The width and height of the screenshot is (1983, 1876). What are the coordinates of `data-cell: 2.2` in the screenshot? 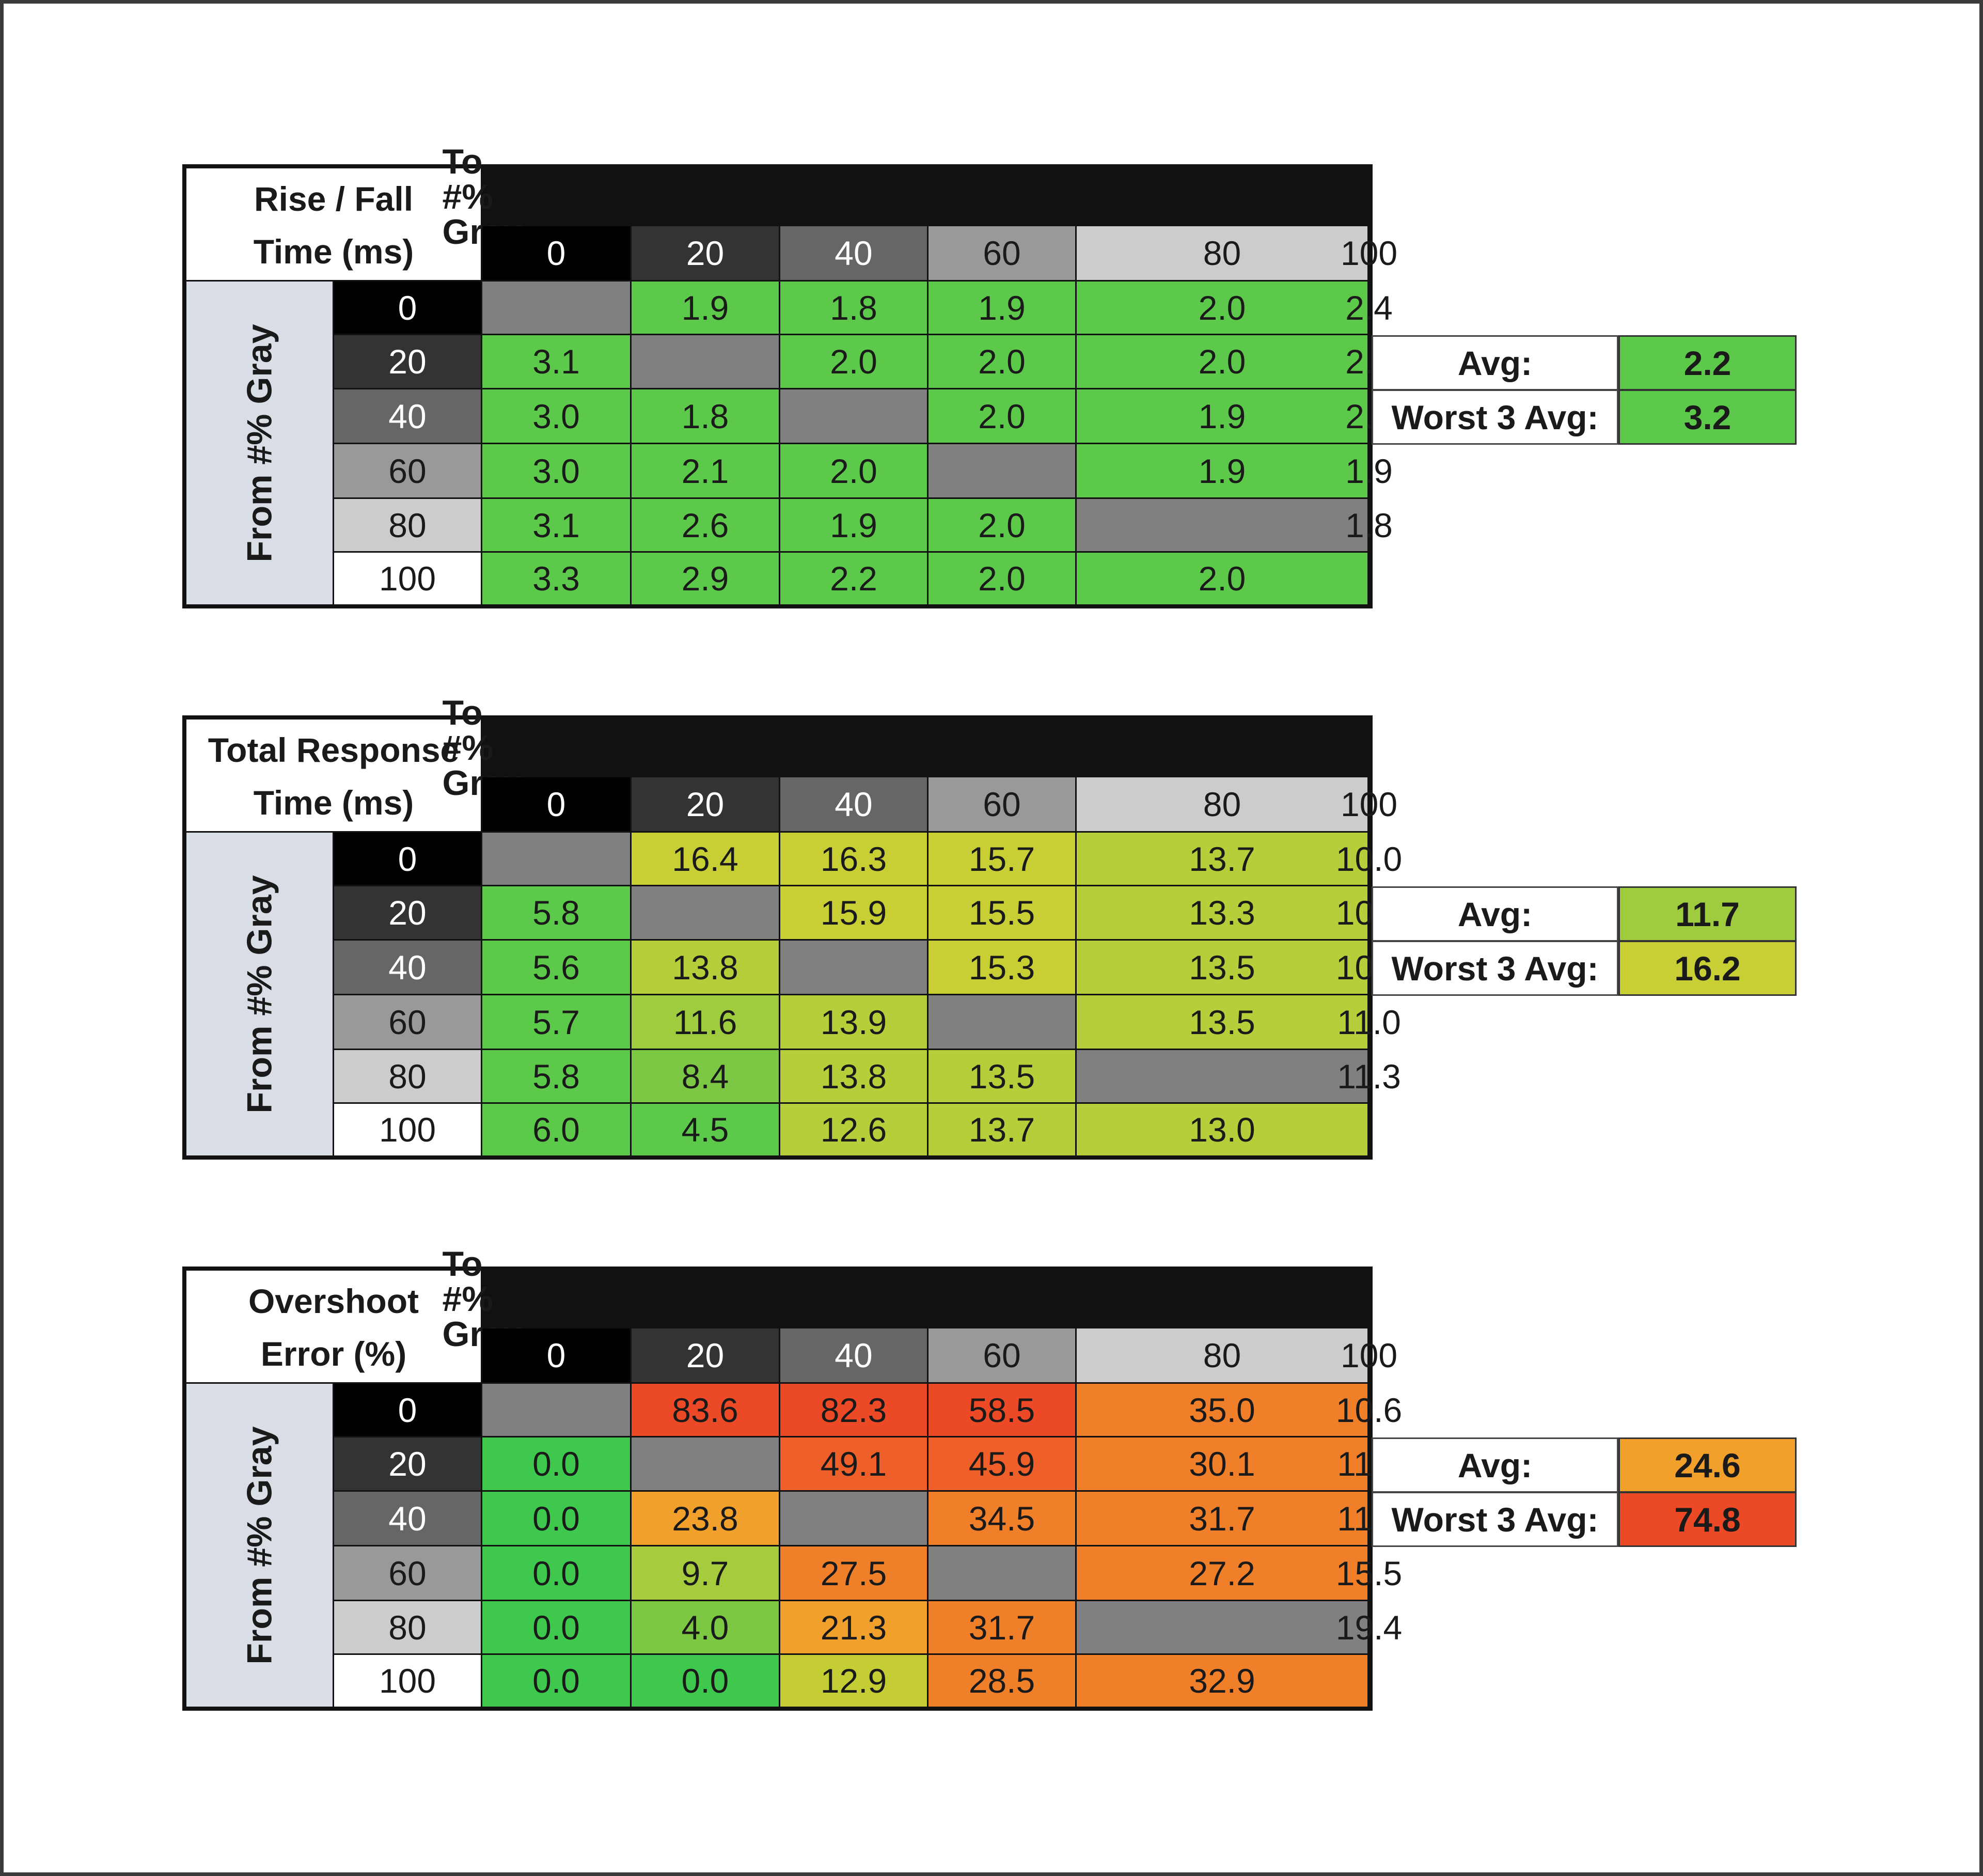 It's located at (853, 578).